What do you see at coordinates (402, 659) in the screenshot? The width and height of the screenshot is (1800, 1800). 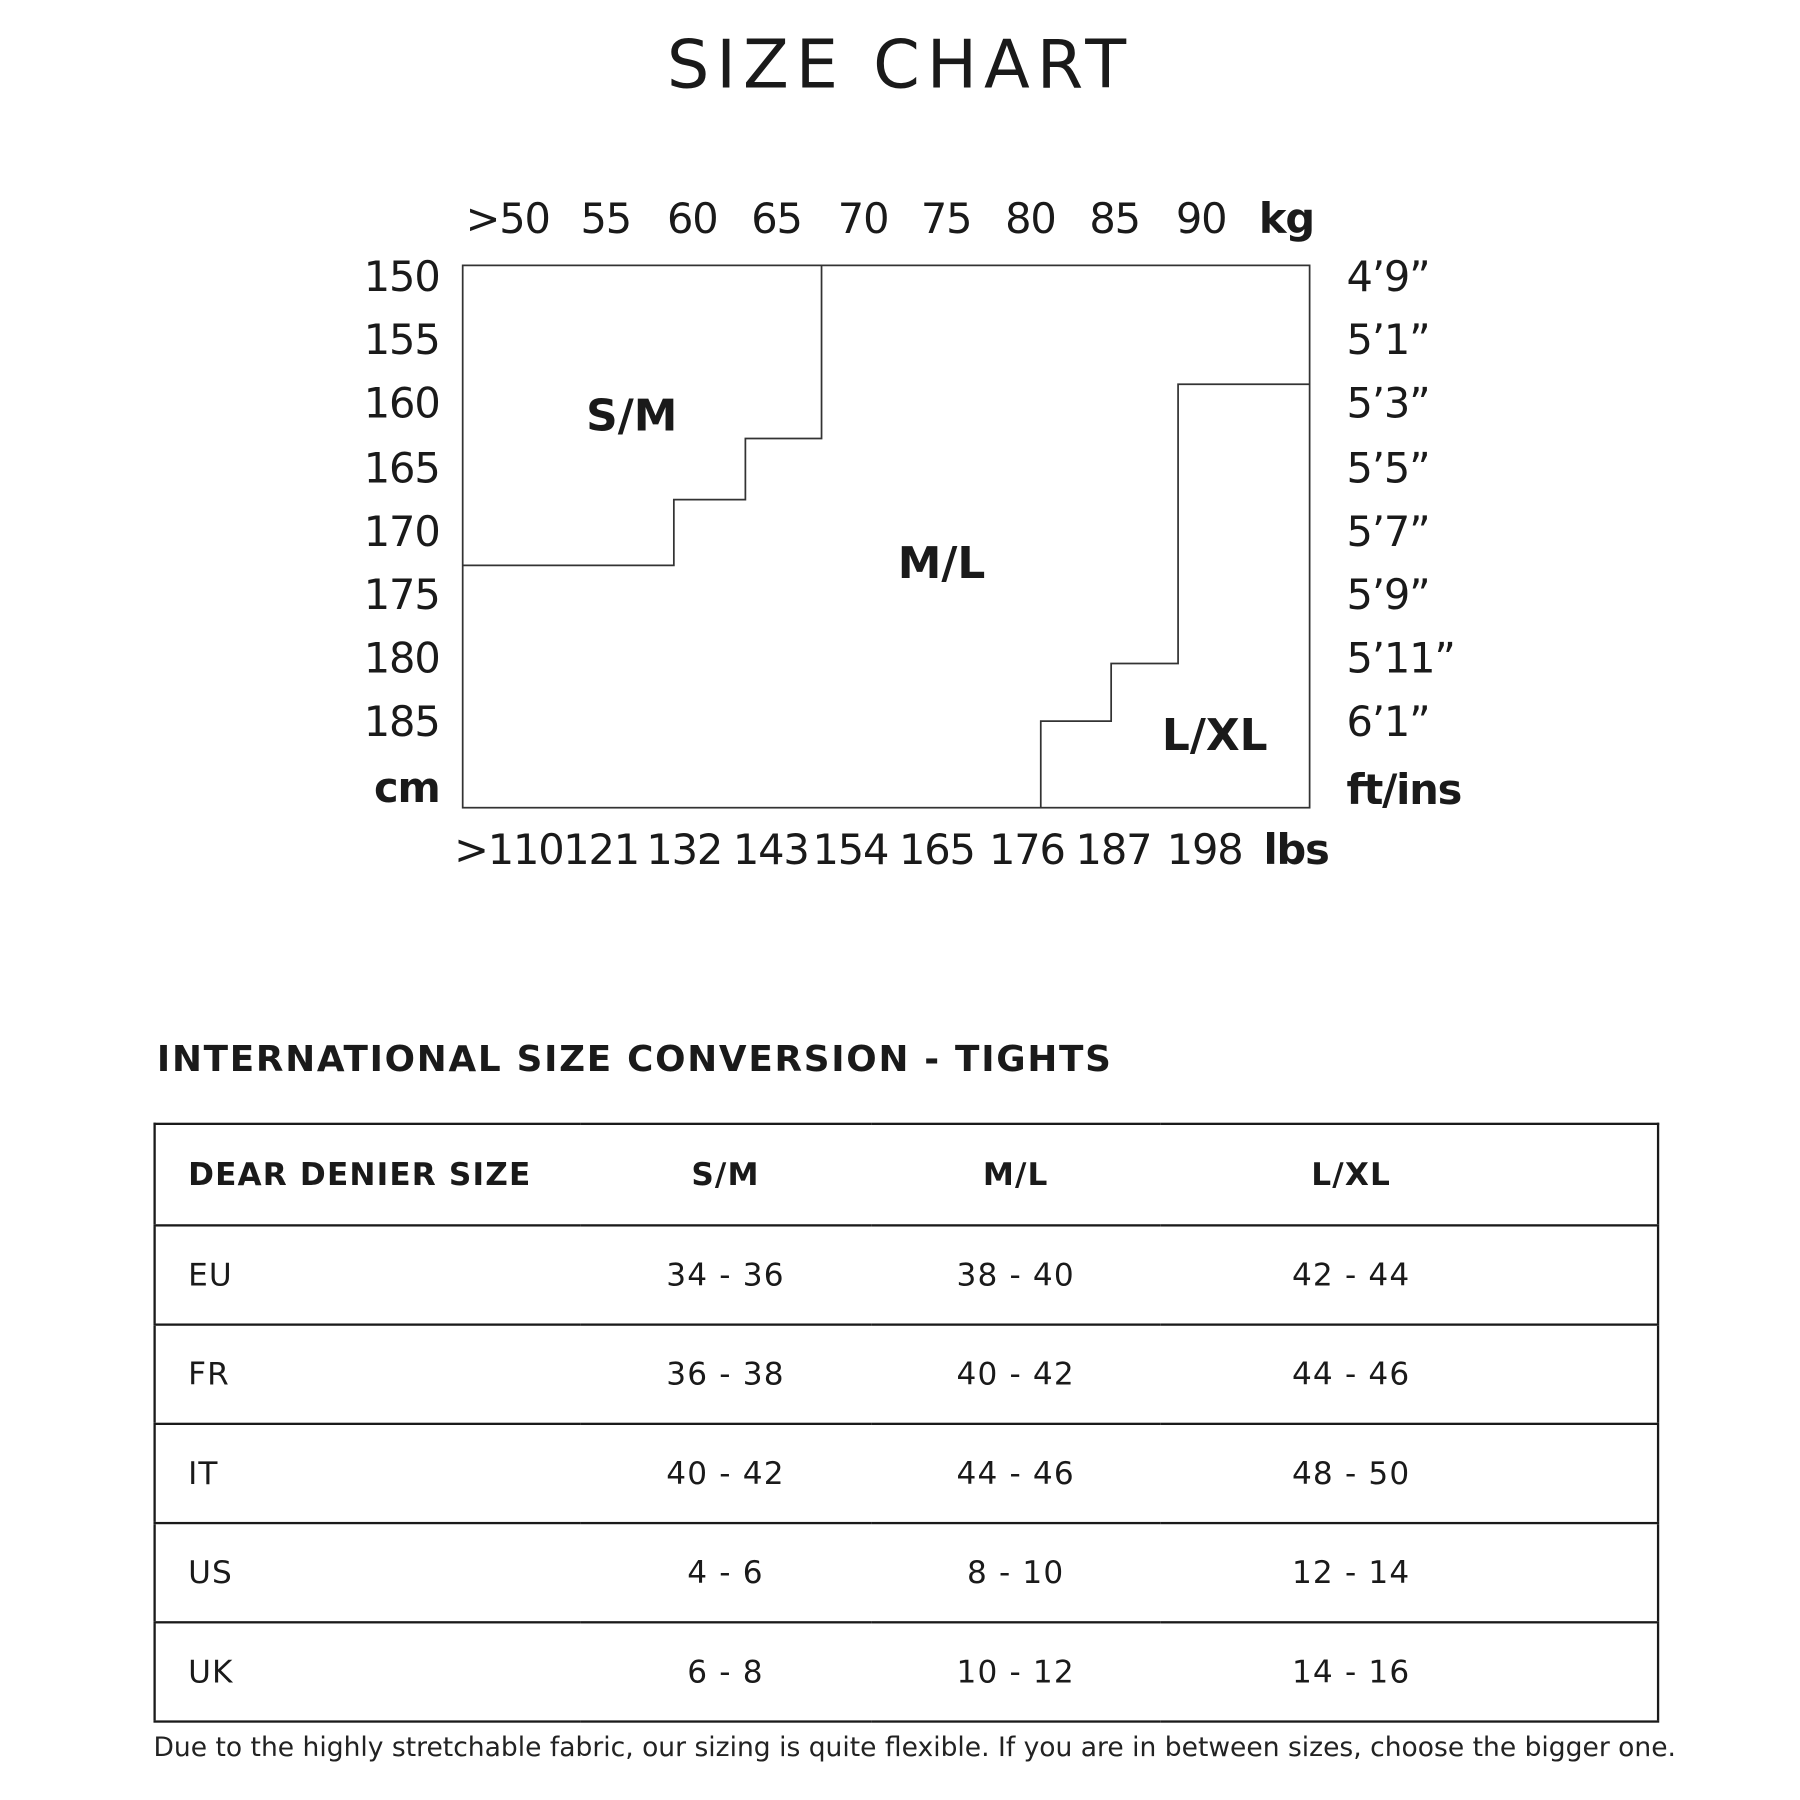 I see `y-left-tick: 180` at bounding box center [402, 659].